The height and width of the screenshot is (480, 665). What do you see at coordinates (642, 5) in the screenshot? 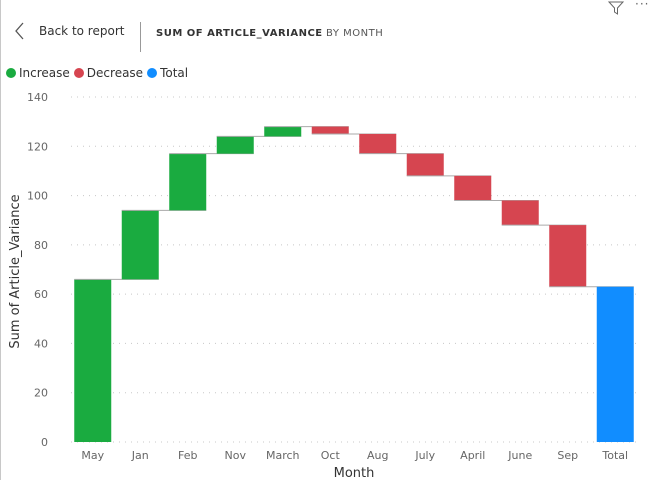
I see `more-options-button: ···` at bounding box center [642, 5].